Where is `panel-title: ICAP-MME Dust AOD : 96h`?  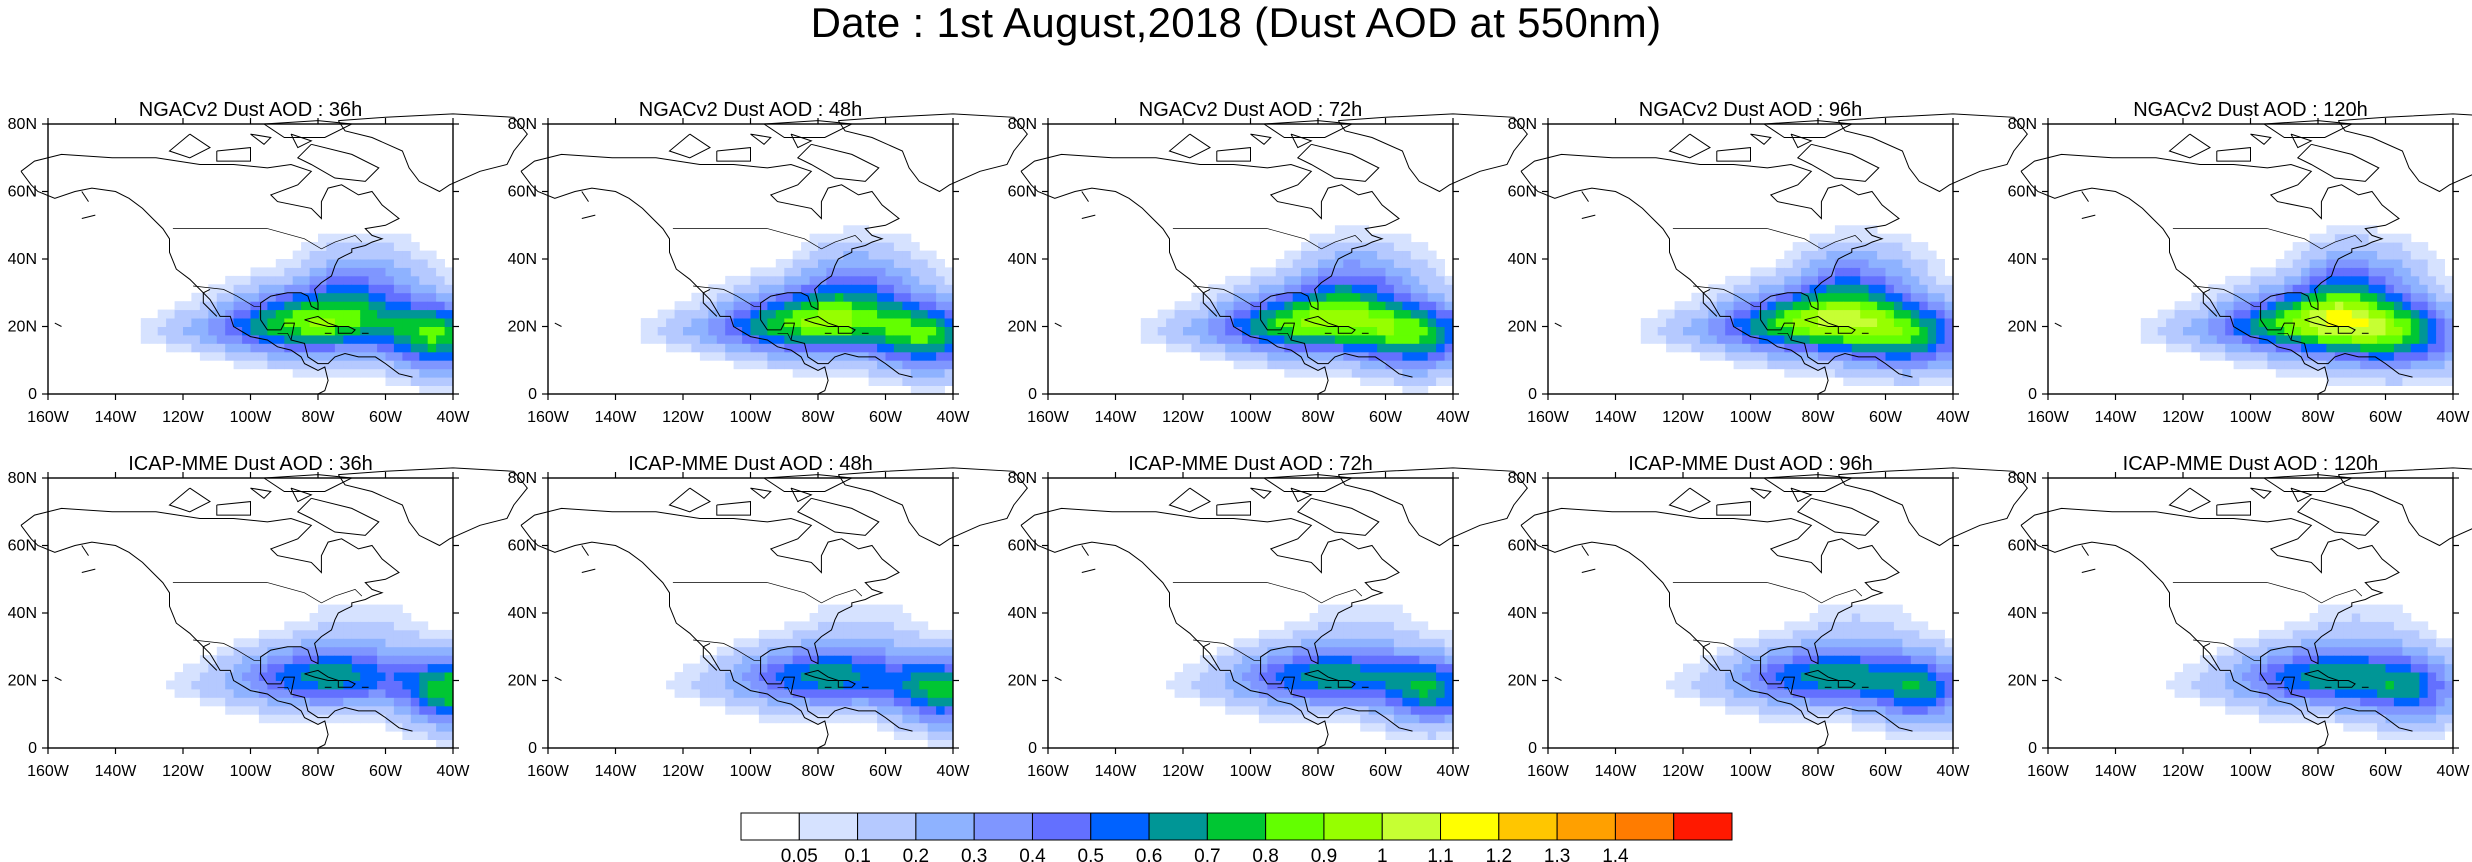 panel-title: ICAP-MME Dust AOD : 96h is located at coordinates (1750, 464).